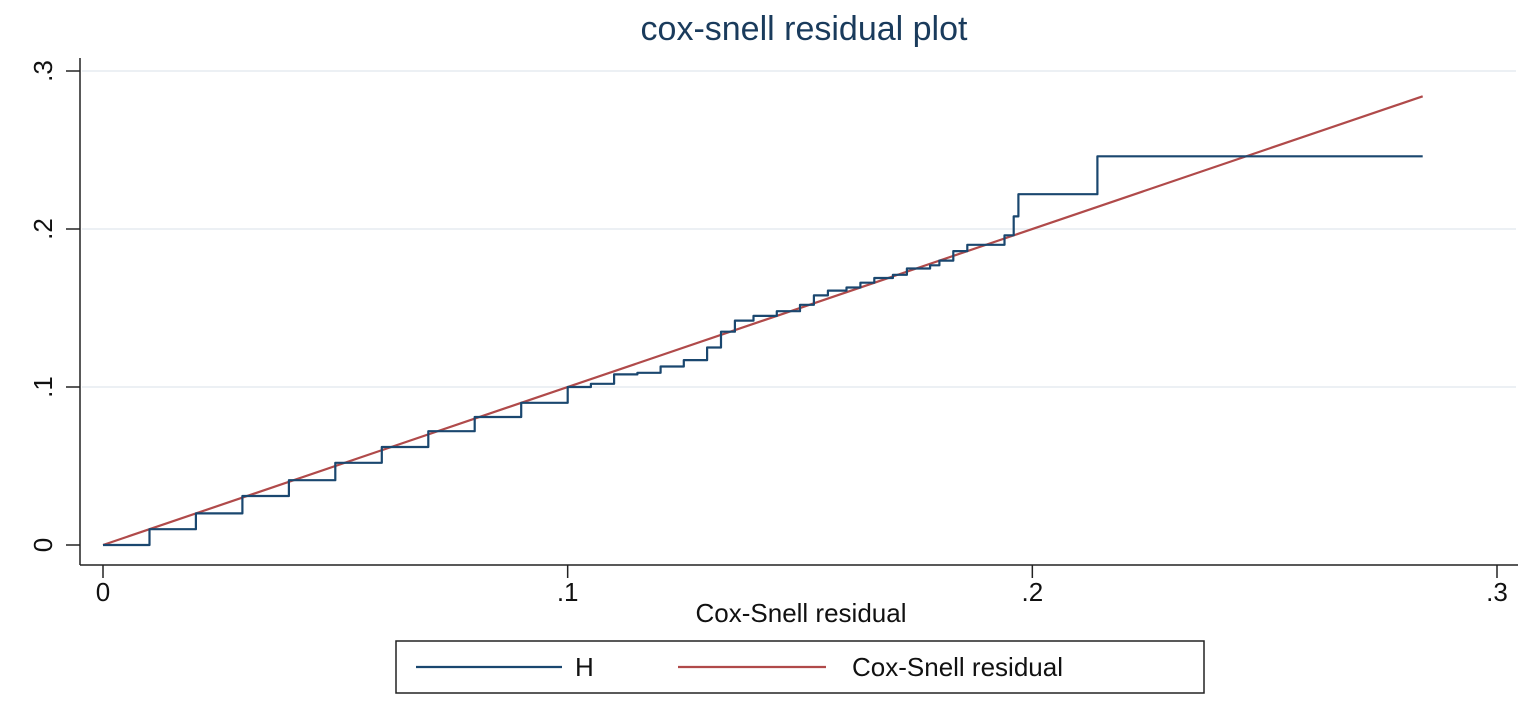 This screenshot has width=1535, height=704. I want to click on legend-label: Cox-Snell residual, so click(957, 667).